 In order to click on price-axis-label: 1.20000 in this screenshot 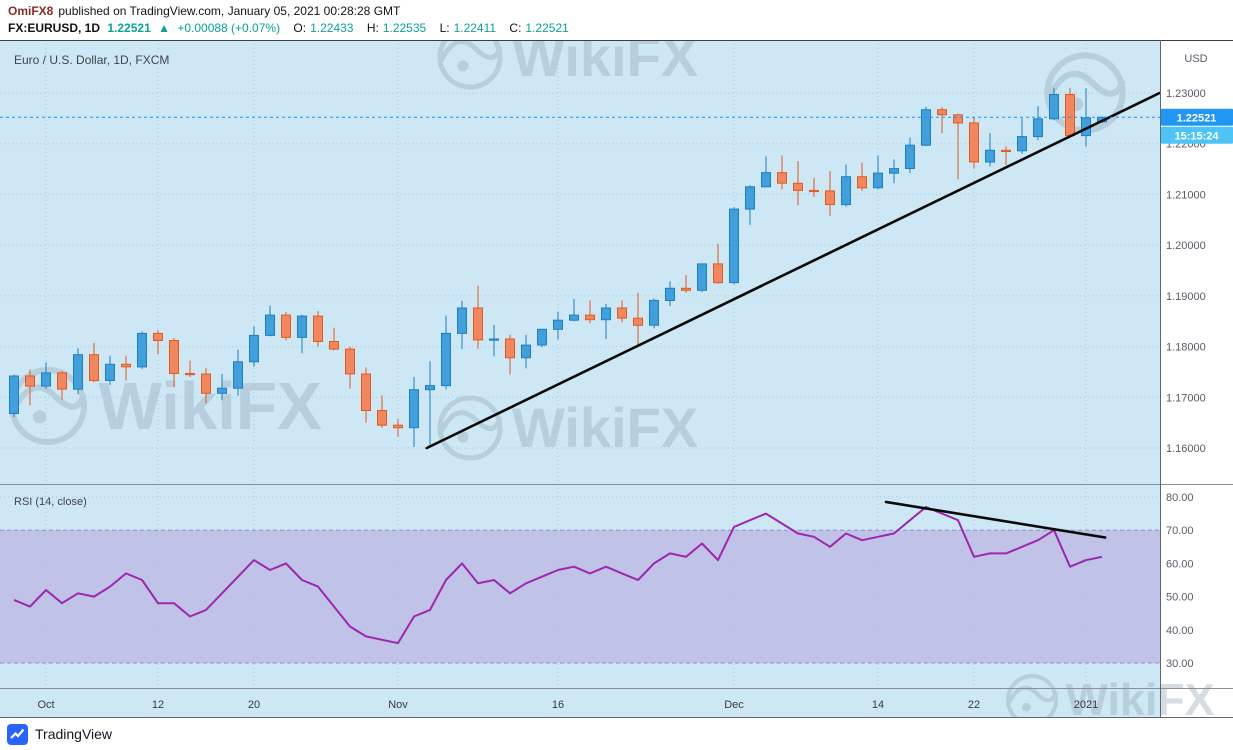, I will do `click(1186, 246)`.